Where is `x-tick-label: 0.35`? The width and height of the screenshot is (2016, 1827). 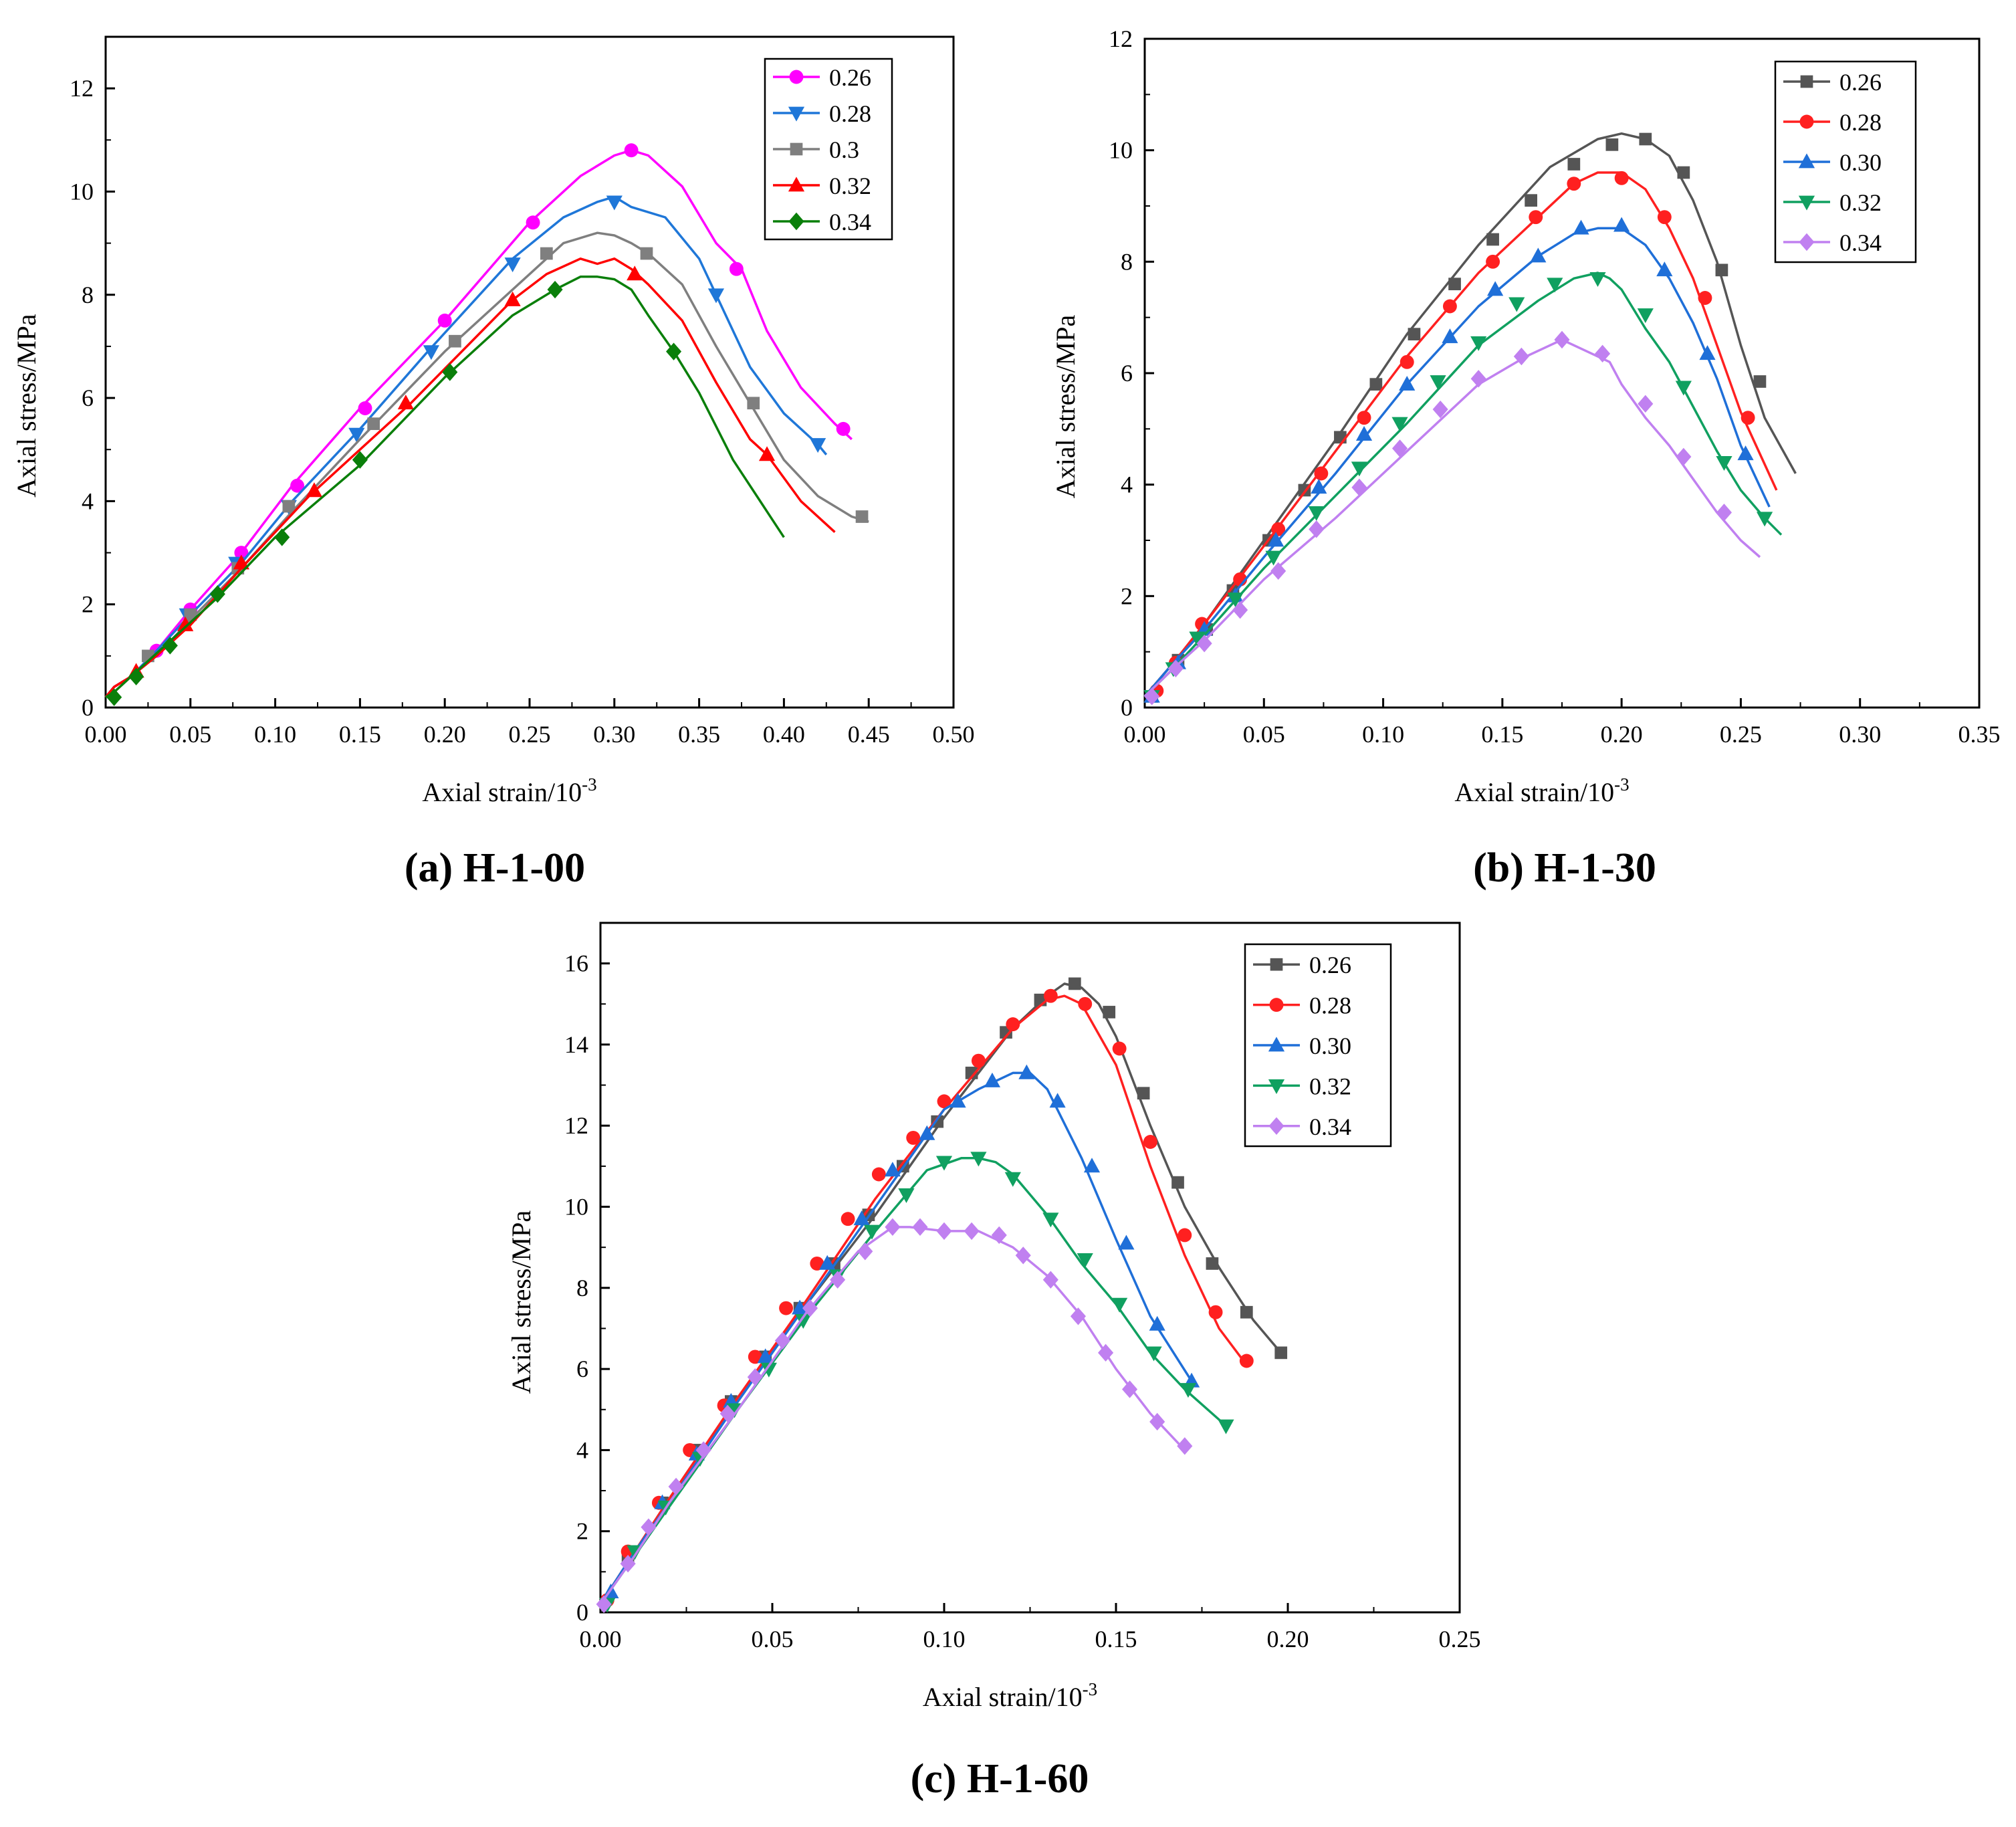 x-tick-label: 0.35 is located at coordinates (1979, 734).